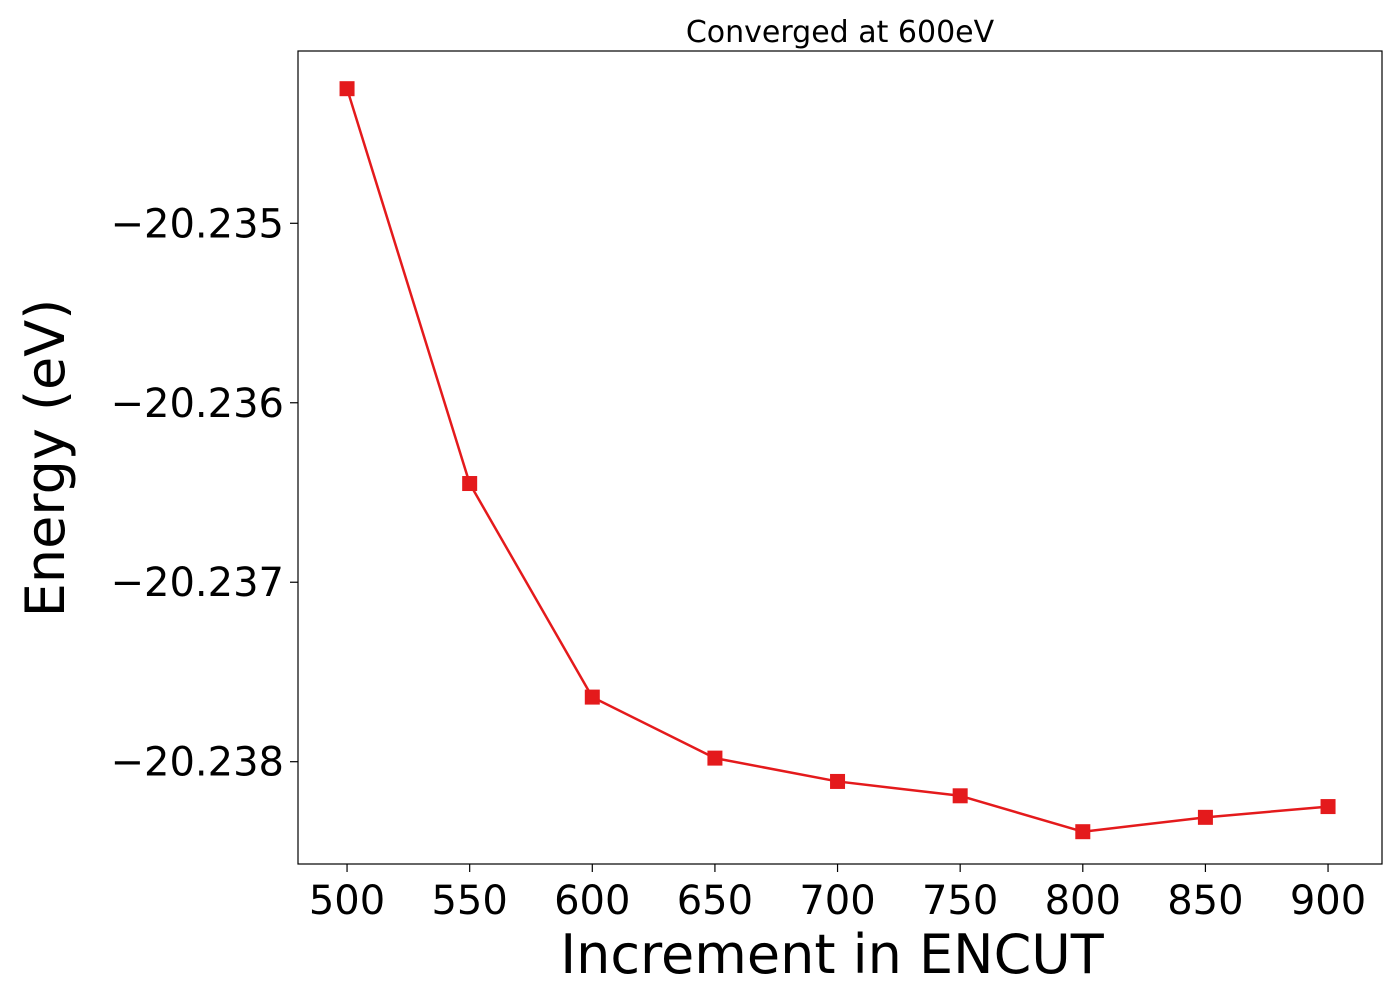 This screenshot has height=1004, width=1400. What do you see at coordinates (837, 901) in the screenshot?
I see `x-tick-label: 700` at bounding box center [837, 901].